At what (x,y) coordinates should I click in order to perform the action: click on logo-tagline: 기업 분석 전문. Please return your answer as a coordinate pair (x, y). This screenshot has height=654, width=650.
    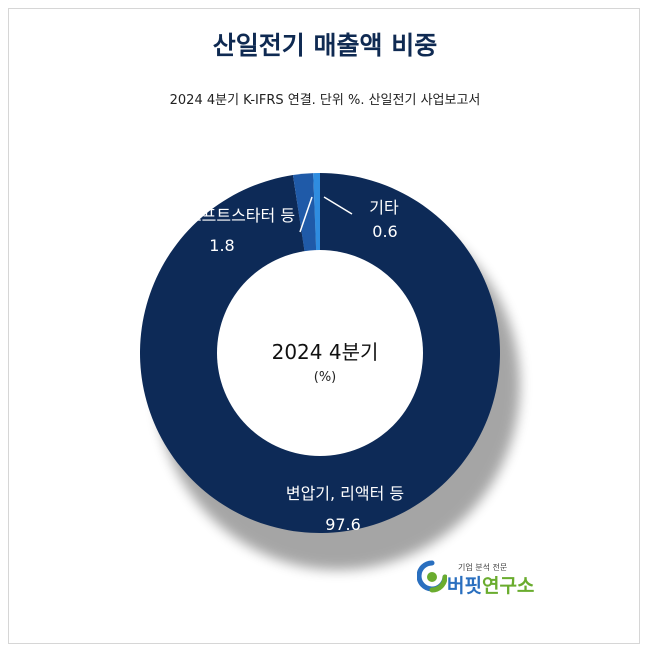
    Looking at the image, I should click on (483, 567).